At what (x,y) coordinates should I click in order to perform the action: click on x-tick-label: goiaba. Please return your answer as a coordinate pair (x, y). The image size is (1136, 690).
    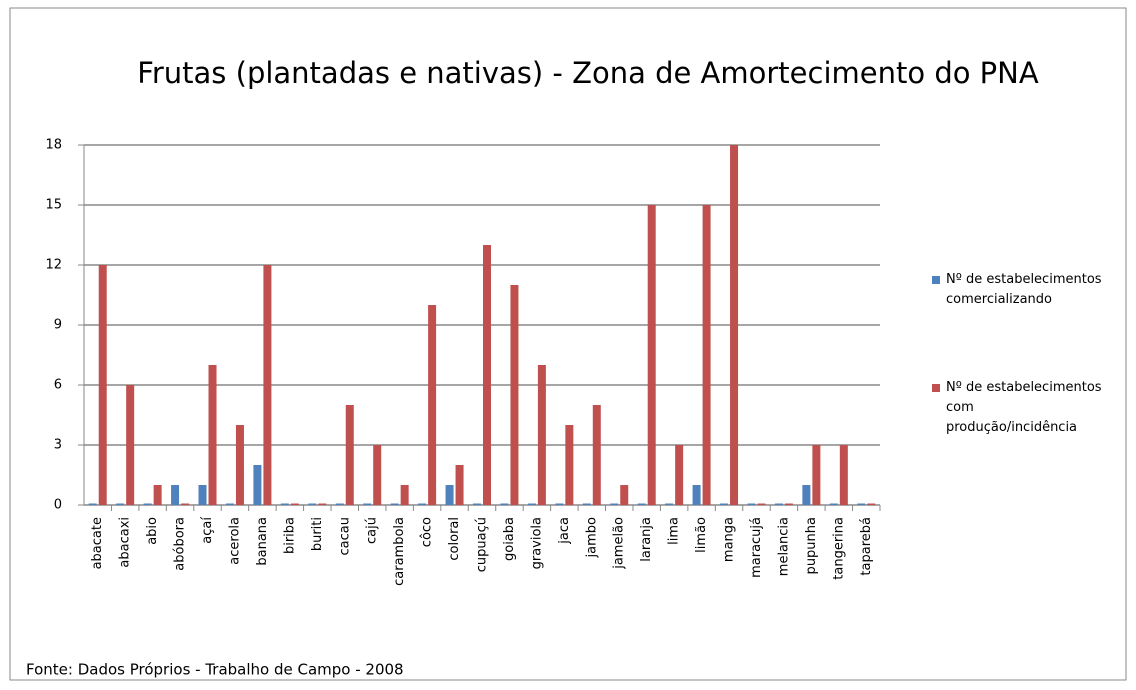
    Looking at the image, I should click on (509, 539).